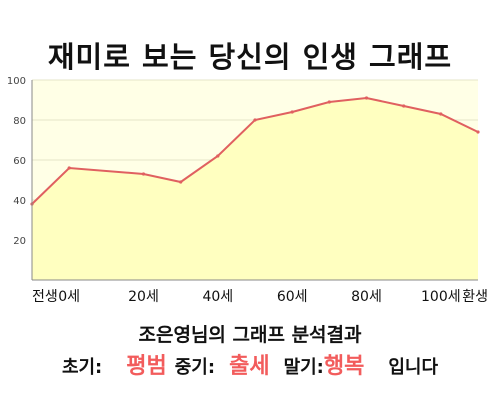 The width and height of the screenshot is (500, 400). I want to click on x-tick-label: 20세, so click(143, 297).